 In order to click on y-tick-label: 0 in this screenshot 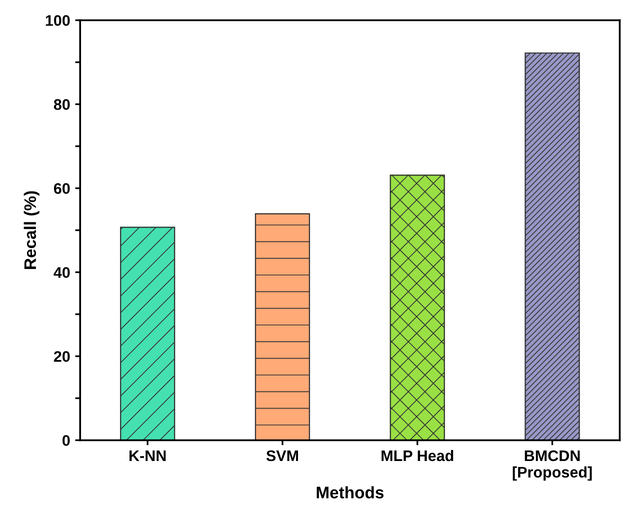, I will do `click(66, 440)`.